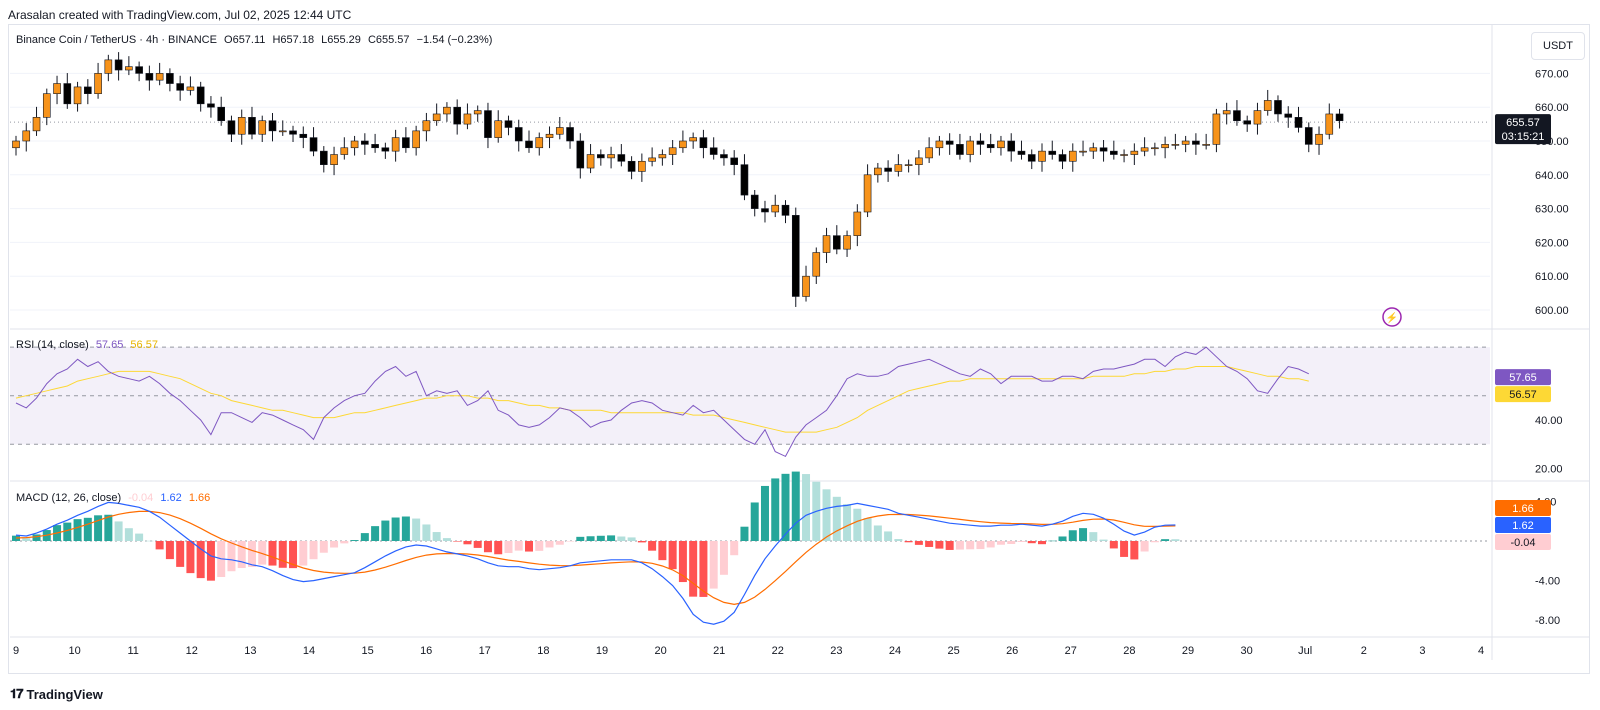 The image size is (1600, 710). I want to click on open-value: O657.11, so click(245, 40).